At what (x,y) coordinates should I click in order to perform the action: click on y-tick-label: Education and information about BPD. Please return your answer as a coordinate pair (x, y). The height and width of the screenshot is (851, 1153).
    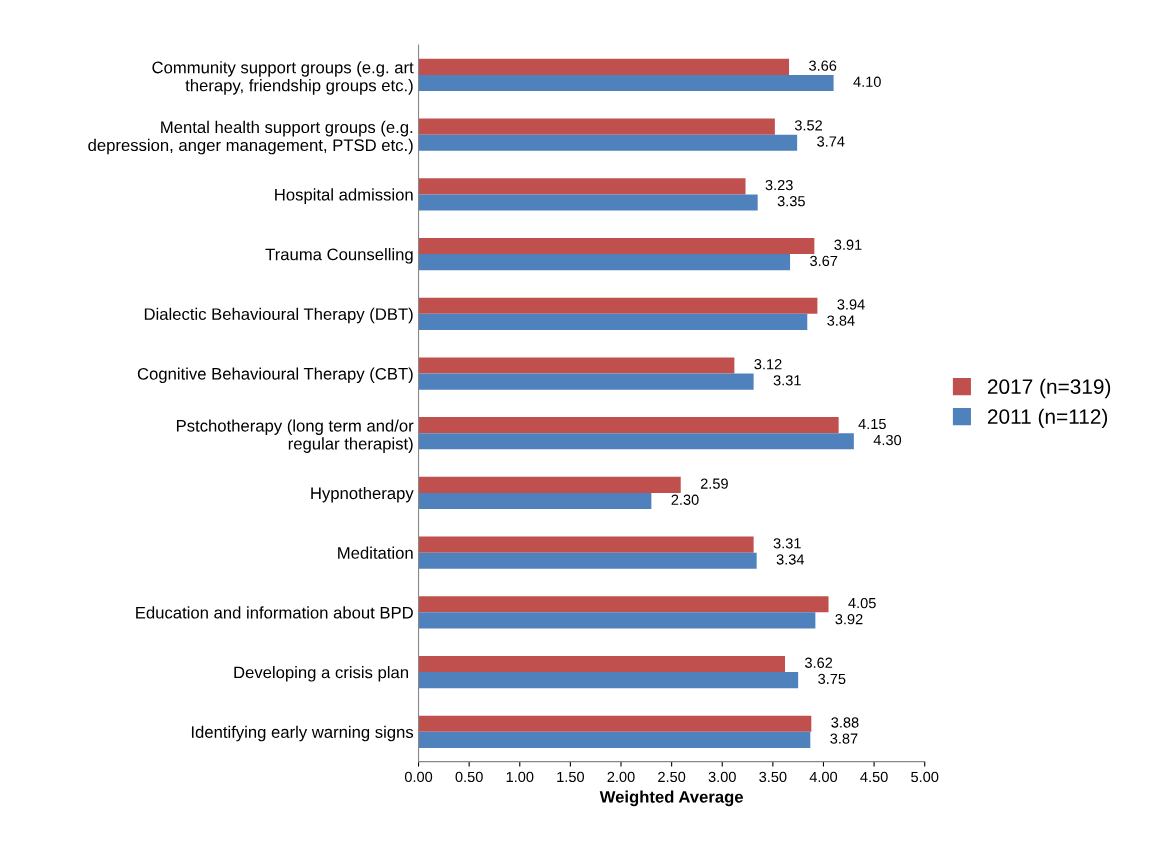
    Looking at the image, I should click on (274, 612).